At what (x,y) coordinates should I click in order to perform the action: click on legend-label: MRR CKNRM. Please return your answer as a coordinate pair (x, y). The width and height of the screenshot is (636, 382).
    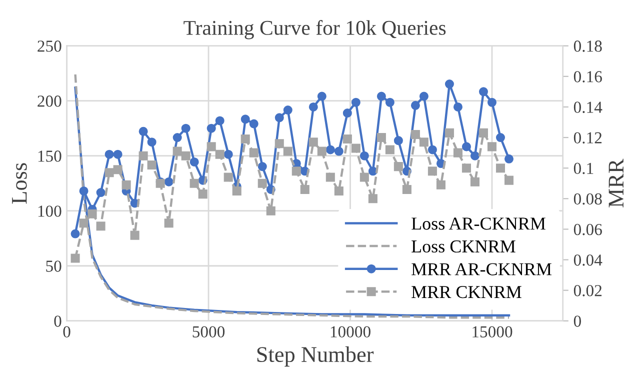
    Looking at the image, I should click on (467, 292).